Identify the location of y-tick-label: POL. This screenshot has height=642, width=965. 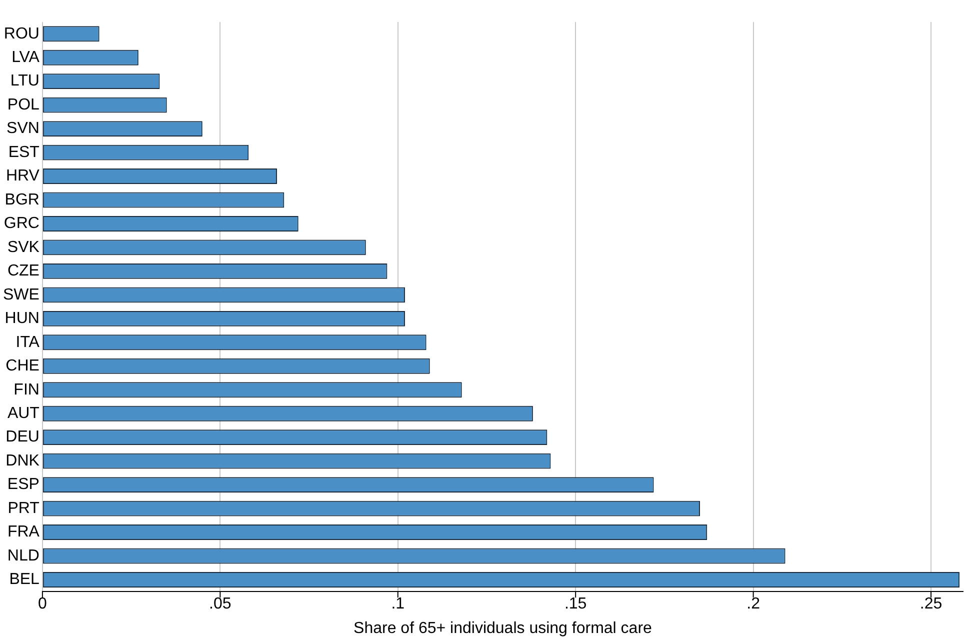
(23, 105).